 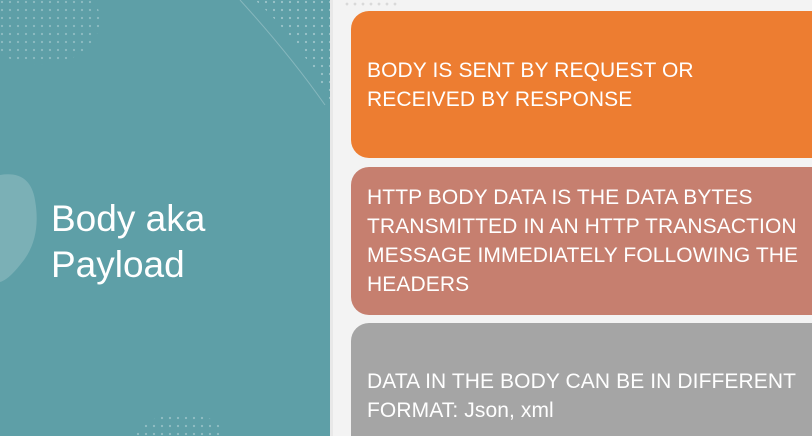 What do you see at coordinates (177, 425) in the screenshot?
I see `dot-cluster-bottom` at bounding box center [177, 425].